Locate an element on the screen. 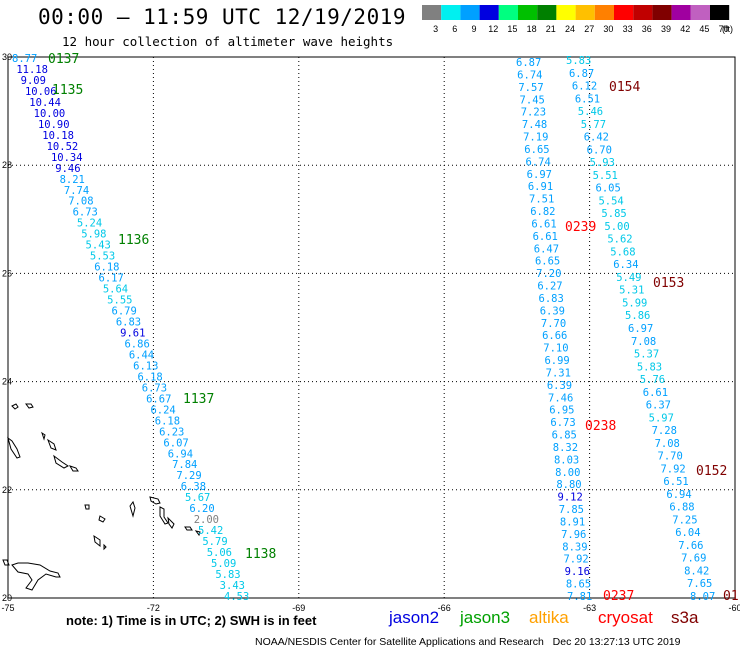 The image size is (740, 650). east-track-value-a: 8.32 is located at coordinates (565, 448).